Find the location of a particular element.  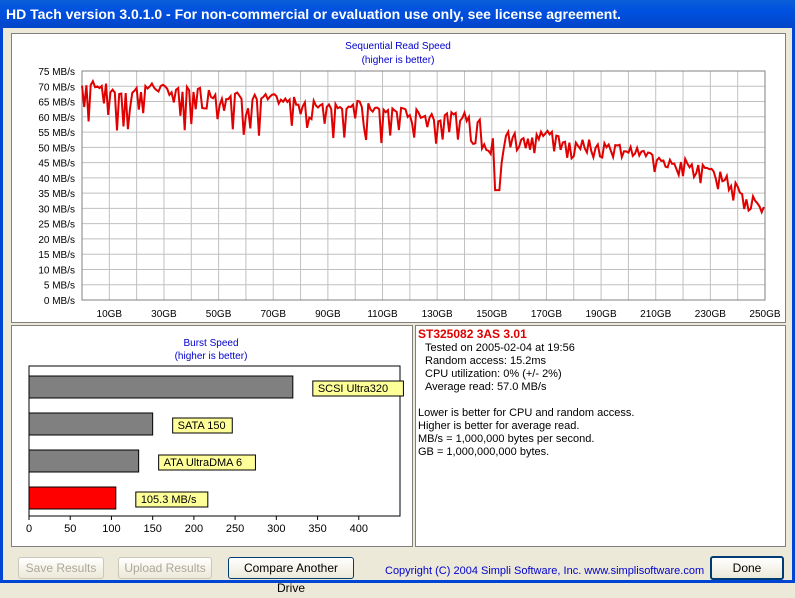

done-button: Done is located at coordinates (747, 568).